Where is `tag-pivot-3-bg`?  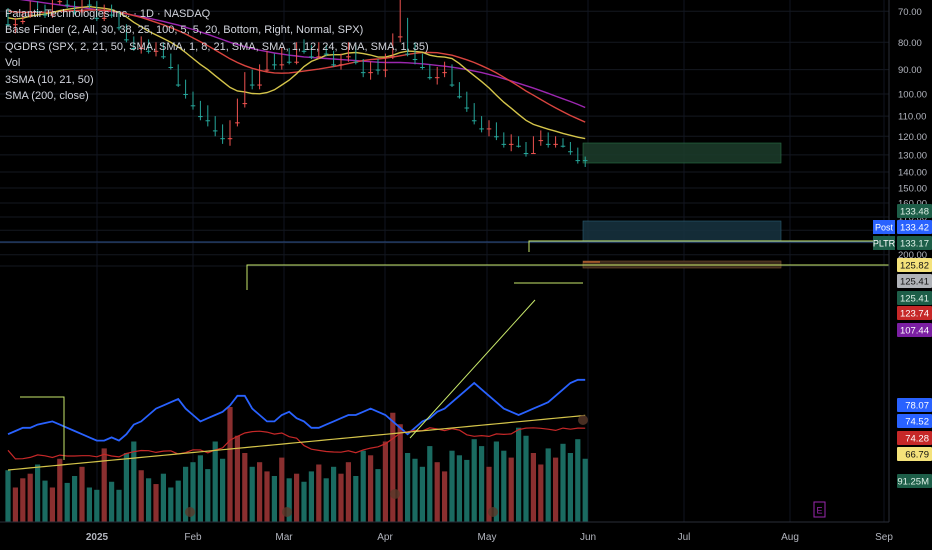 tag-pivot-3-bg is located at coordinates (914, 298).